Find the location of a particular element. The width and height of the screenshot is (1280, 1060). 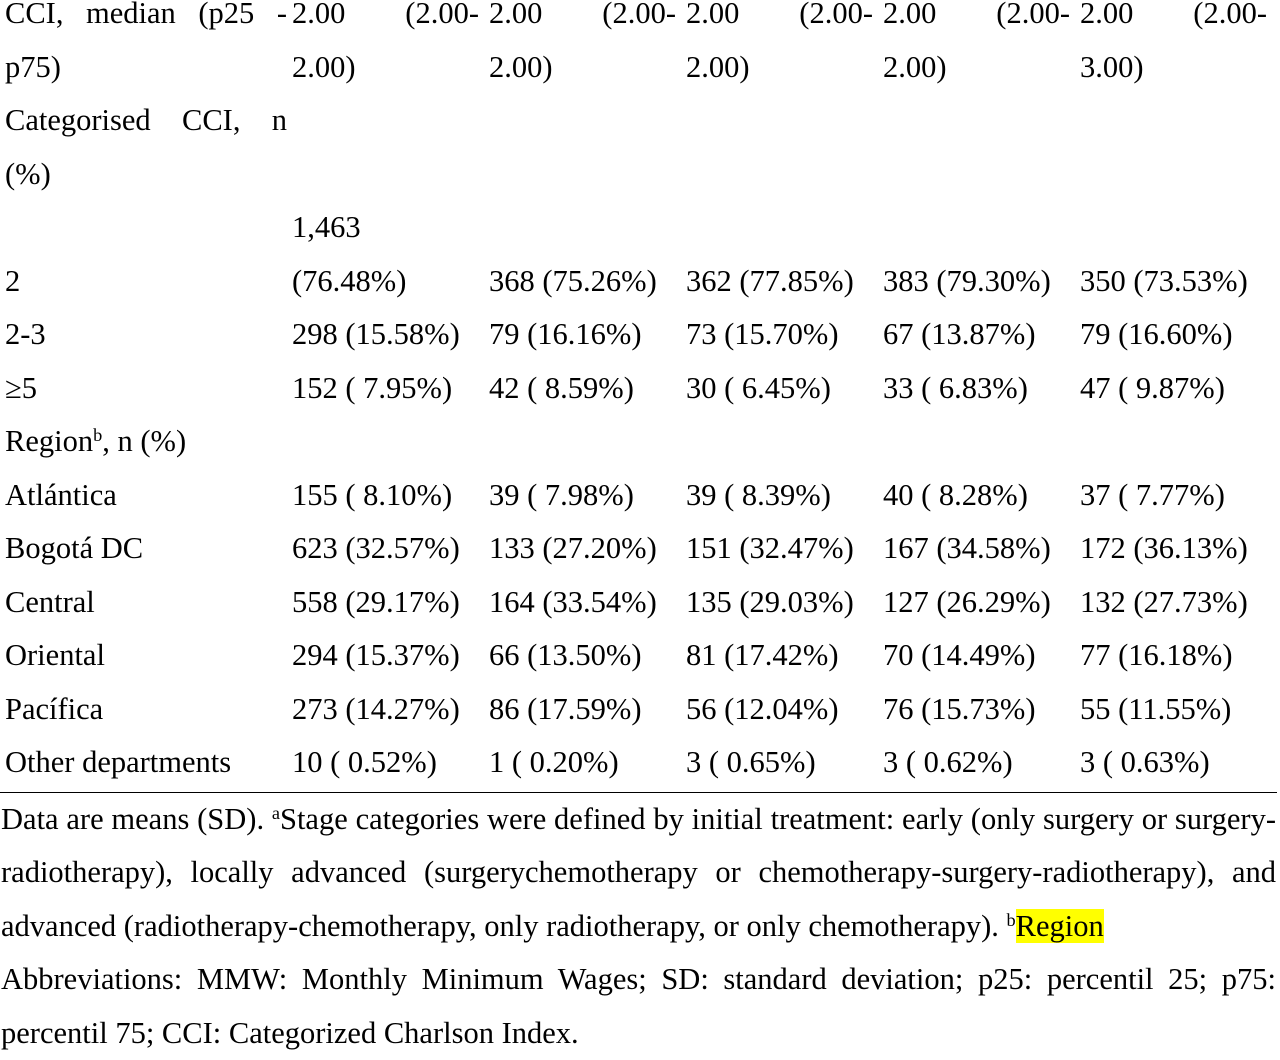

table-cell: 79 (16.16%) is located at coordinates (587, 335).